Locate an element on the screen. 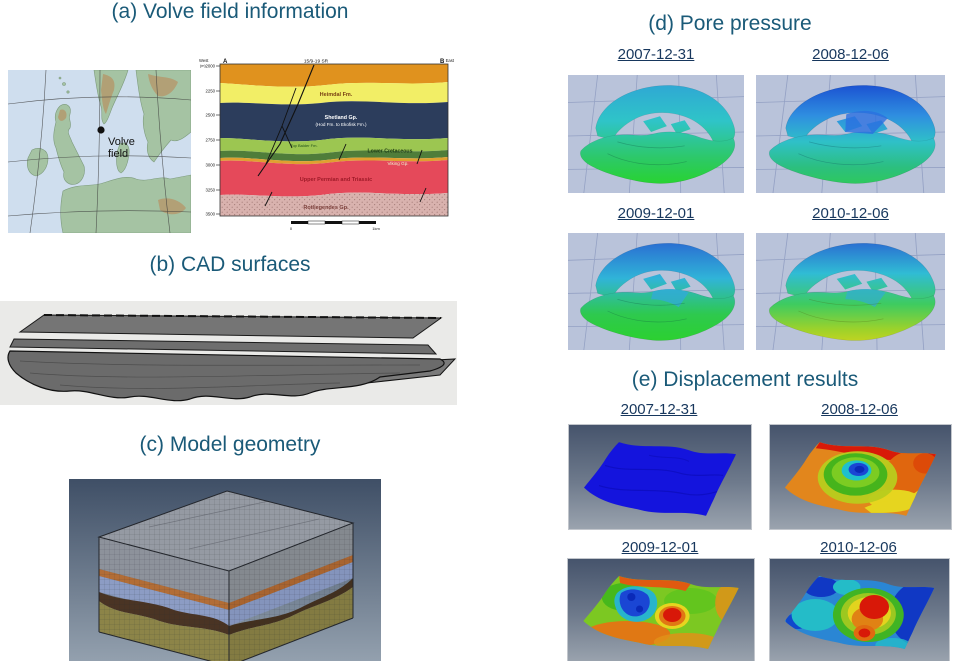 This screenshot has height=661, width=960. model-geometry-illustration is located at coordinates (225, 570).